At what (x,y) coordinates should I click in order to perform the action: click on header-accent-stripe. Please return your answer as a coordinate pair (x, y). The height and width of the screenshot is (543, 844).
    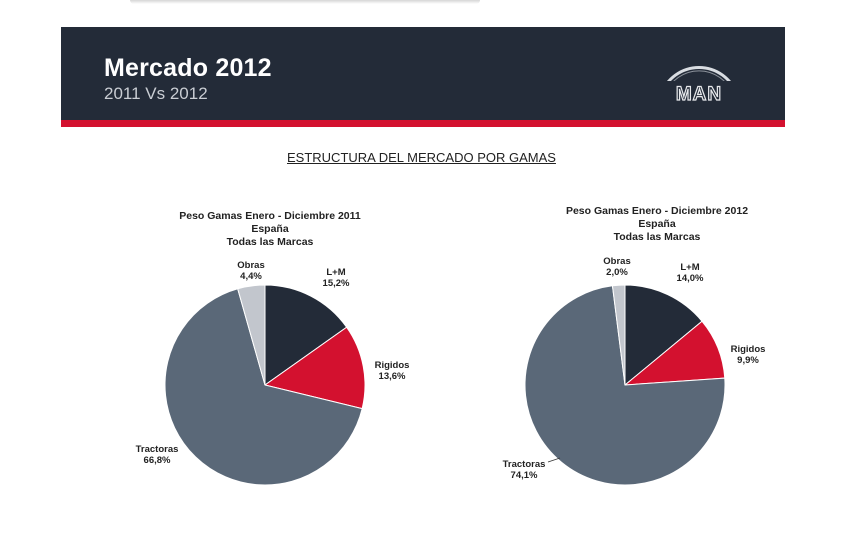
    Looking at the image, I should click on (423, 123).